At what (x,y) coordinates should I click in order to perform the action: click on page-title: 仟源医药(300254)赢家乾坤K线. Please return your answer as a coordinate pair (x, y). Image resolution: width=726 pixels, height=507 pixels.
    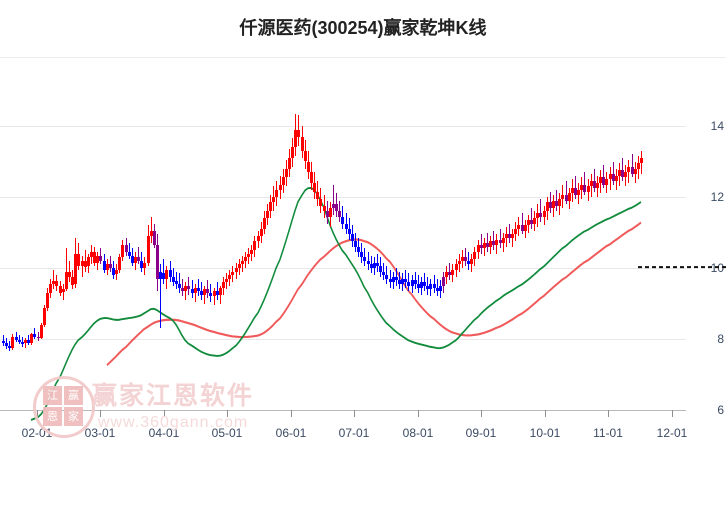
    Looking at the image, I should click on (363, 28).